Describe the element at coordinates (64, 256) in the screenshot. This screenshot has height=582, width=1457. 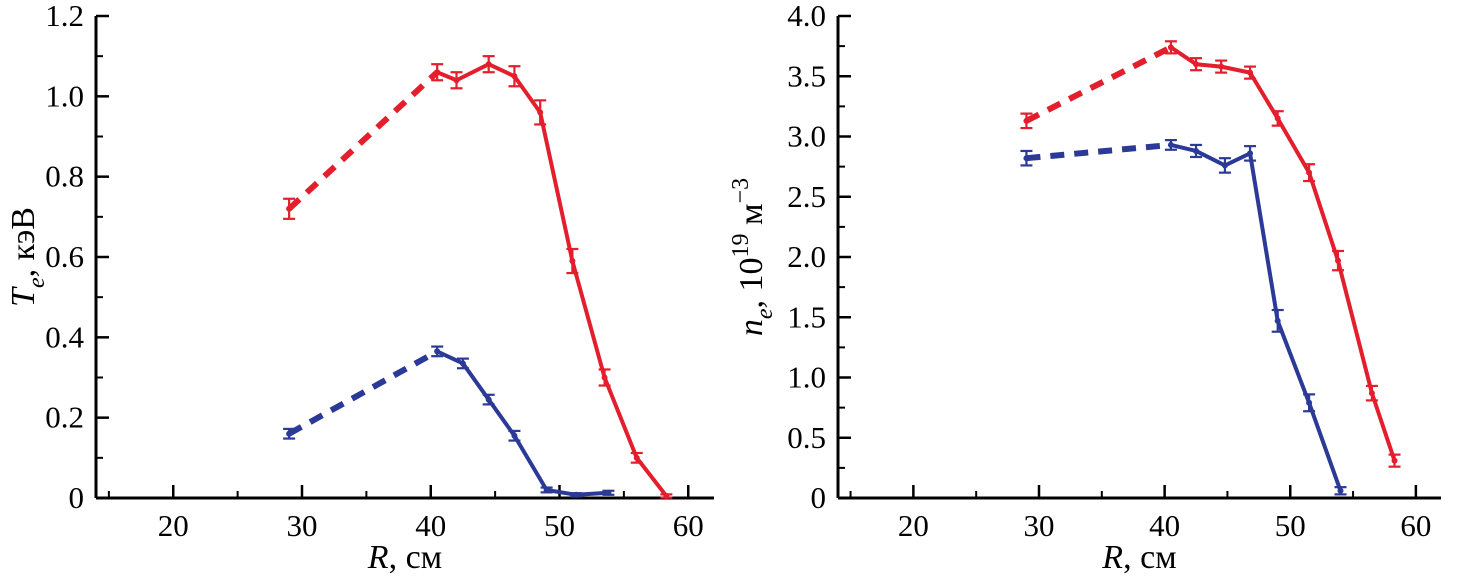
I see `y-tick-label: 0.6` at that location.